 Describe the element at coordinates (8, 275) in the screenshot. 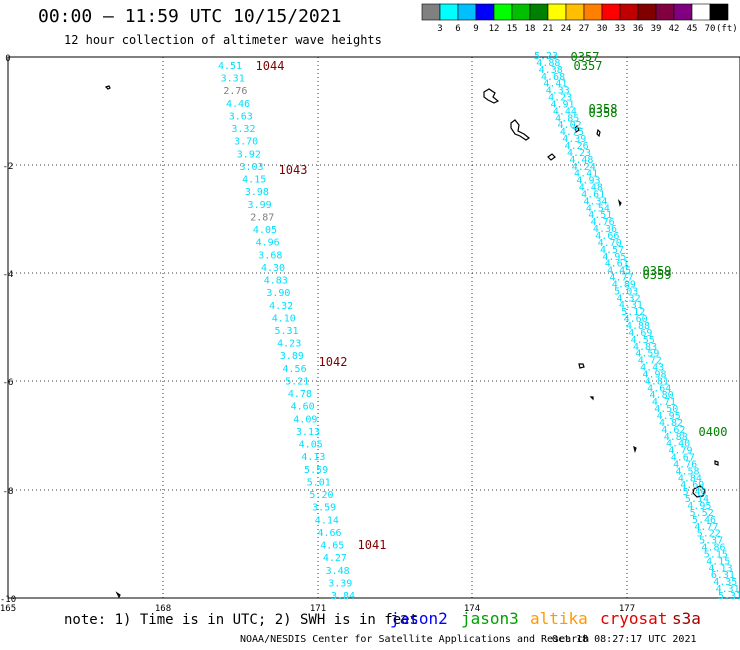

I see `lat-label: -4` at that location.